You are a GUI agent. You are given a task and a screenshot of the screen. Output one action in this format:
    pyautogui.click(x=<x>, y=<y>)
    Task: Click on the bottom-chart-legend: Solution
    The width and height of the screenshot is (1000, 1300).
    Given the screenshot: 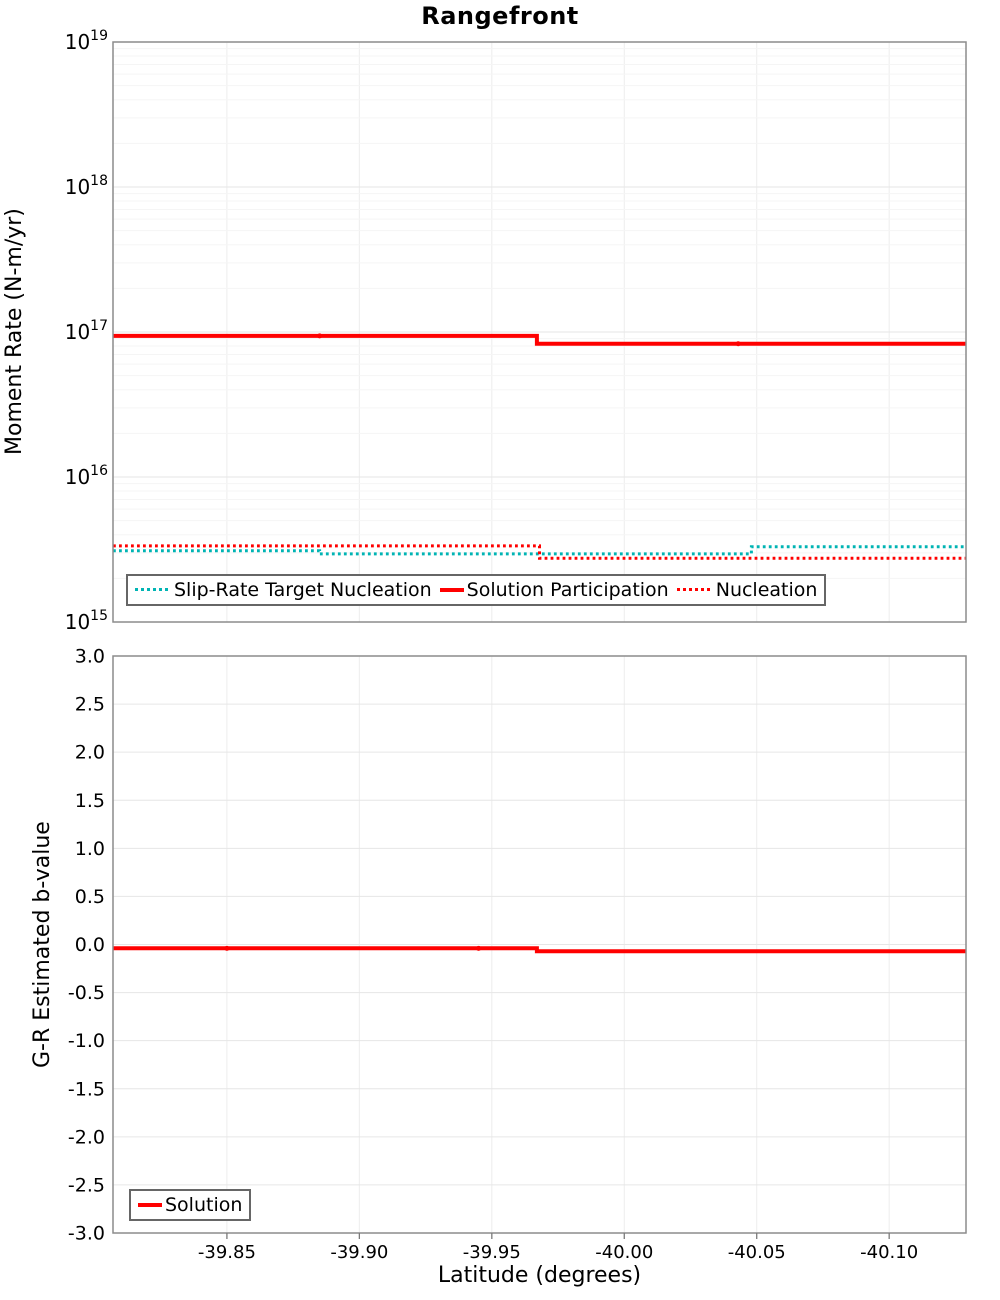 What is the action you would take?
    pyautogui.click(x=190, y=1205)
    